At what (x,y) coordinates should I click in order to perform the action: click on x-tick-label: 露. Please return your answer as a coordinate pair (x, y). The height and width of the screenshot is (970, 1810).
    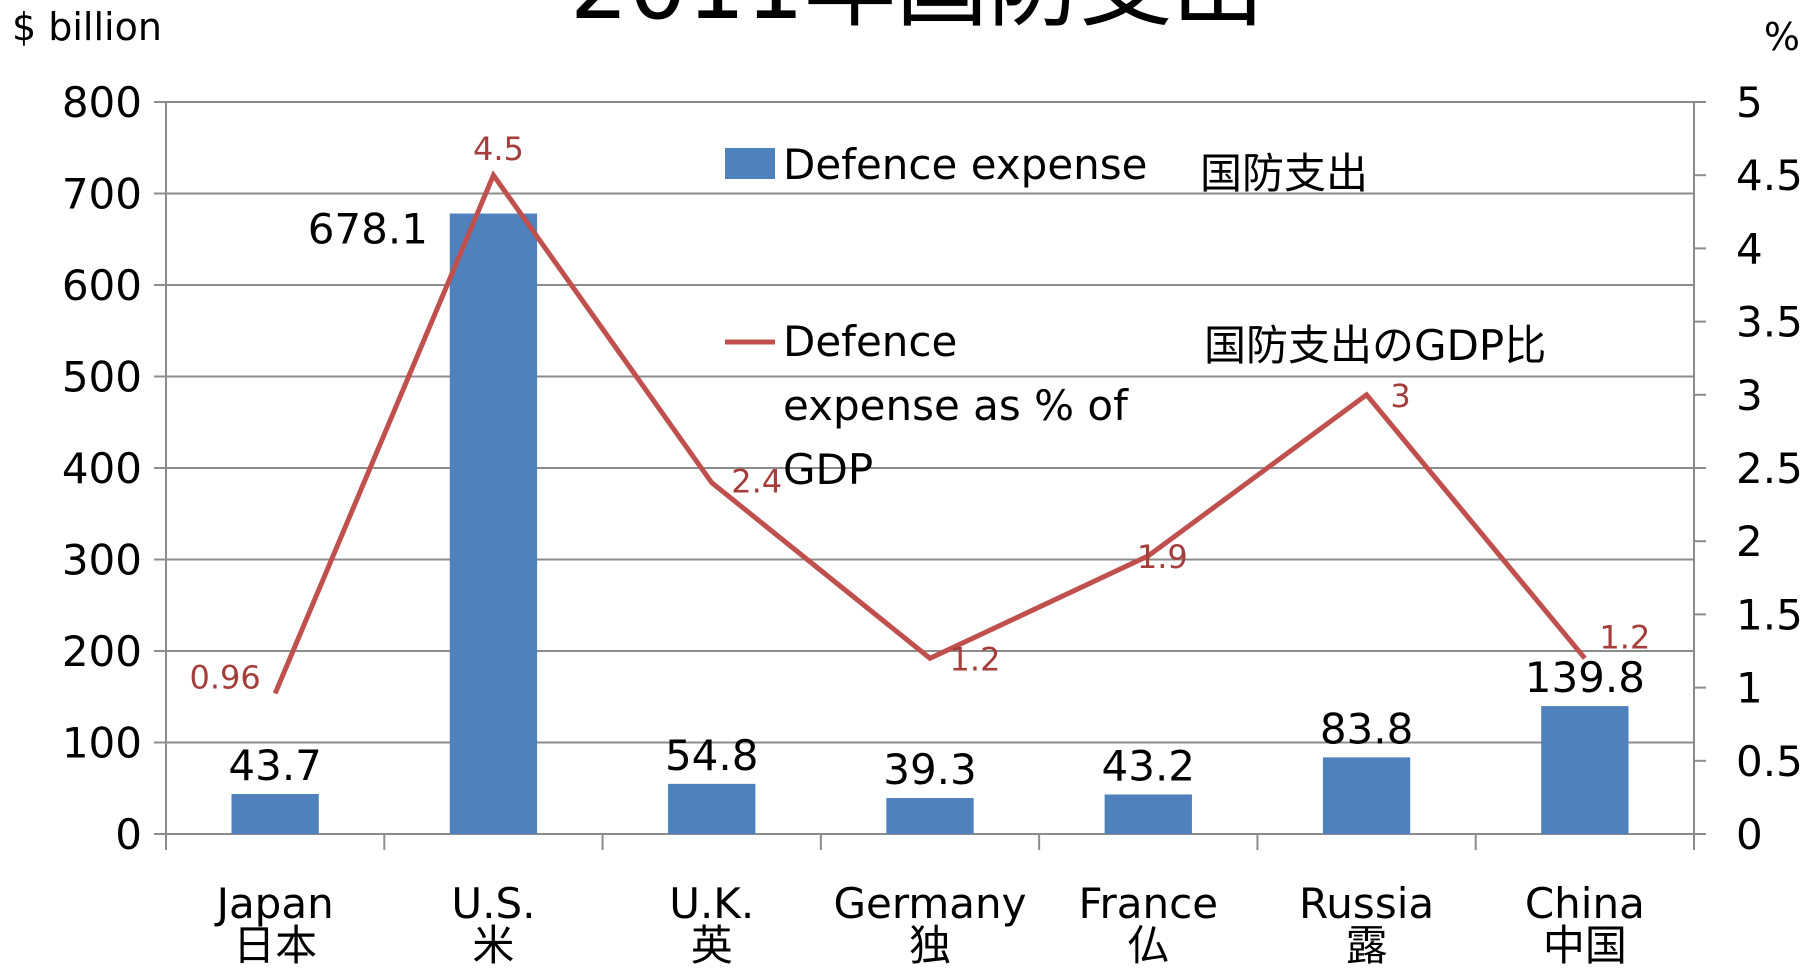
    Looking at the image, I should click on (1367, 945).